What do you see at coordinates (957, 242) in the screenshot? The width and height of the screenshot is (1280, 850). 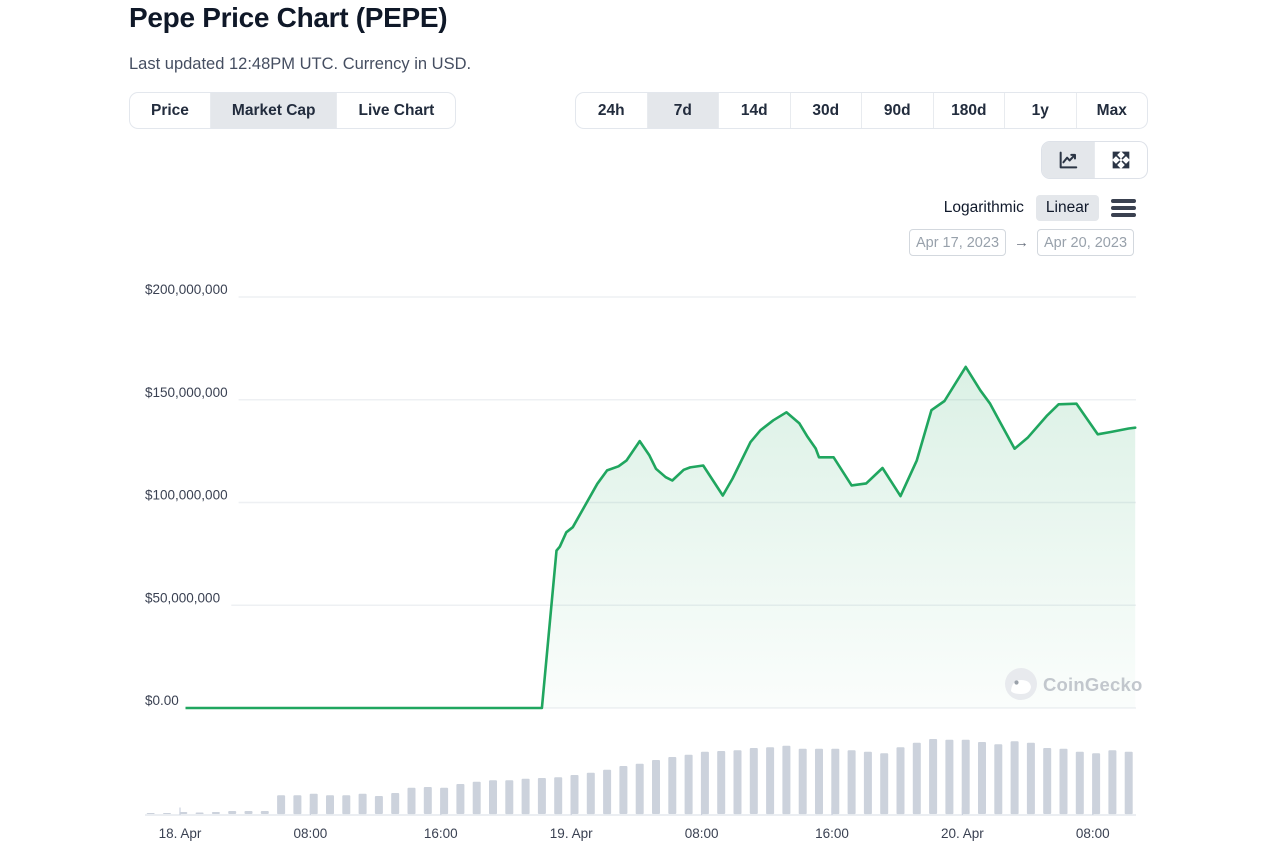 I see `date-start-input` at bounding box center [957, 242].